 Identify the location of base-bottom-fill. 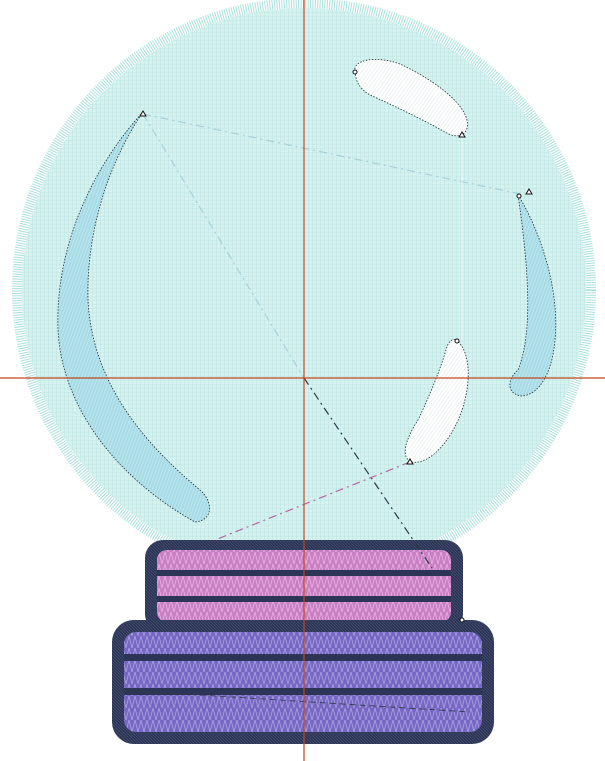
(303, 682).